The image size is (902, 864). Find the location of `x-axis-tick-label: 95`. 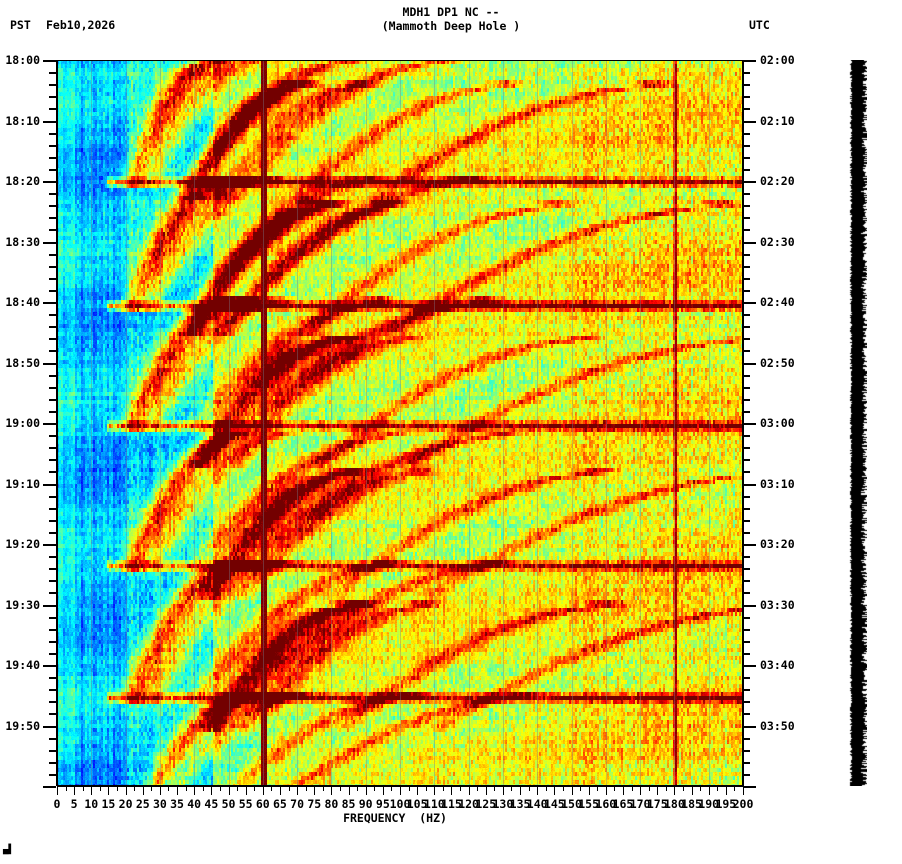

x-axis-tick-label: 95 is located at coordinates (382, 804).